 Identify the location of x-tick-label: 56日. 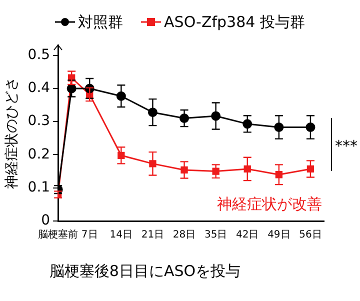
(310, 235).